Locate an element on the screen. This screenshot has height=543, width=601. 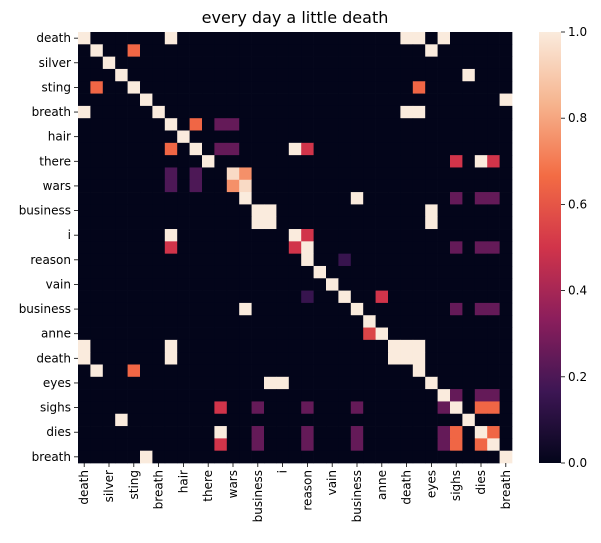
colorbar-tick-label: 0.4 is located at coordinates (577, 291).